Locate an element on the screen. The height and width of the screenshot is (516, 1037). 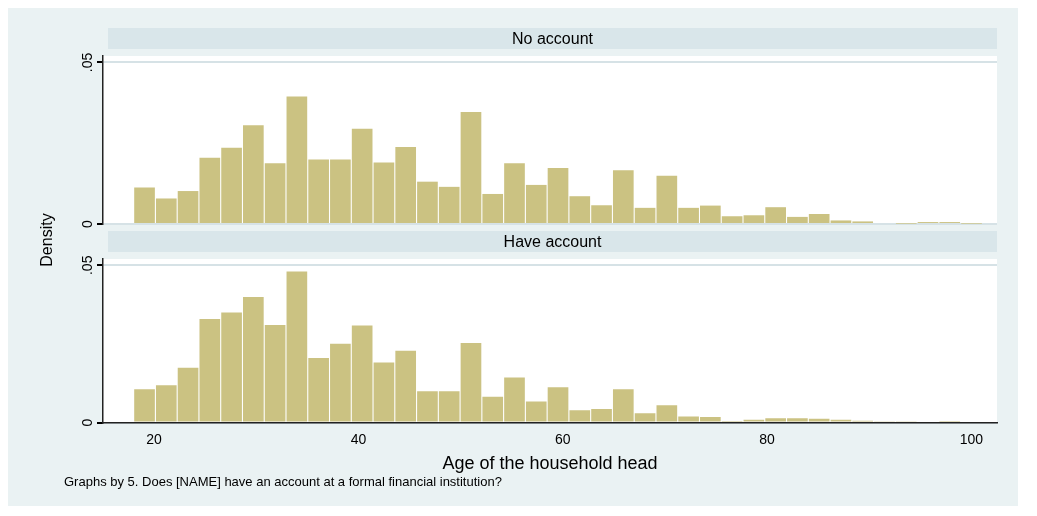
x-tick-label: 80 is located at coordinates (767, 438).